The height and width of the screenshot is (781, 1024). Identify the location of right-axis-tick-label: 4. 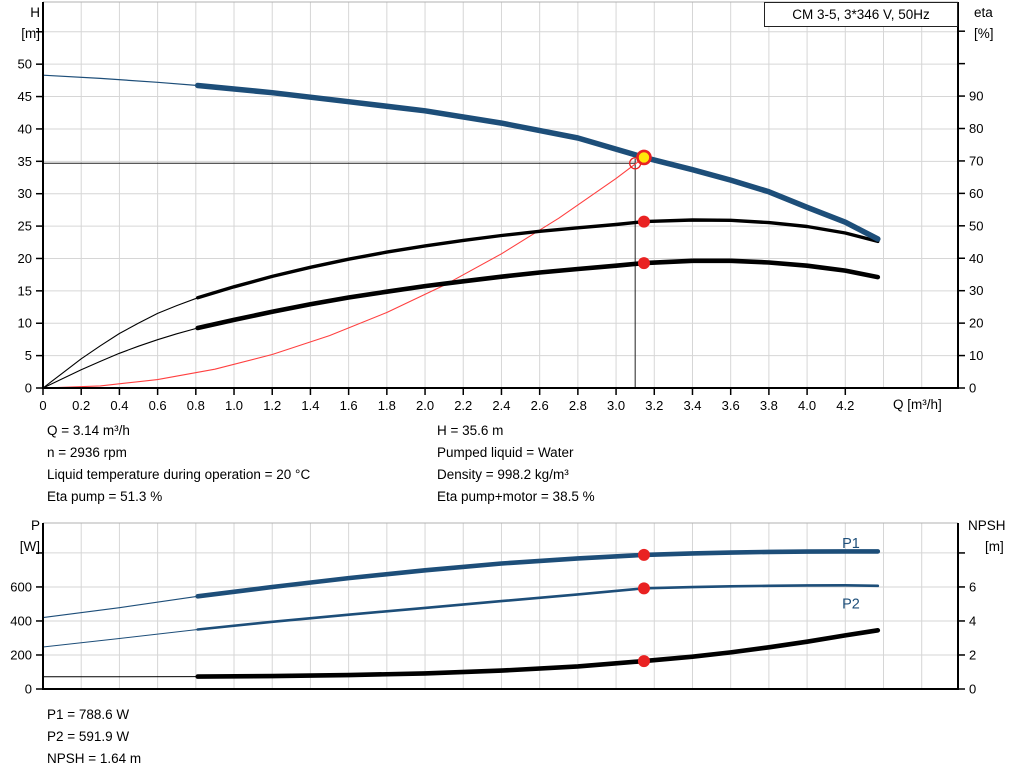
(972, 620).